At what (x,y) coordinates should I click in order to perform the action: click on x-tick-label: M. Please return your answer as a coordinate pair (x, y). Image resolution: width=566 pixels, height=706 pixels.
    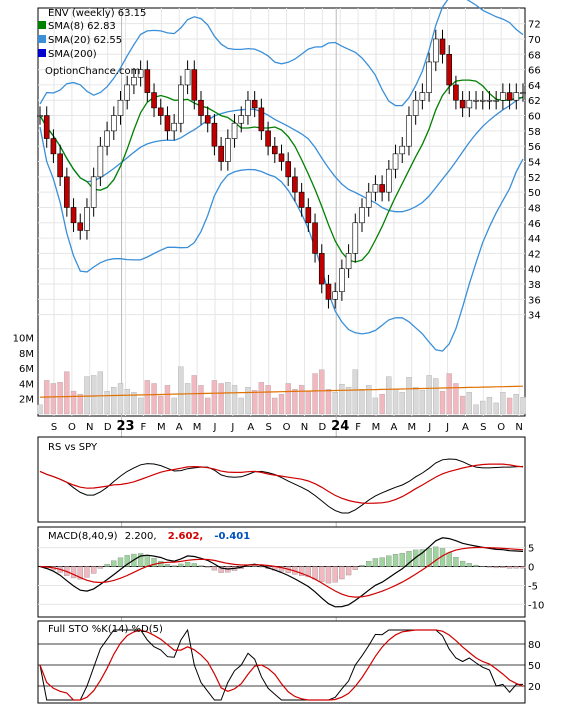
    Looking at the image, I should click on (376, 427).